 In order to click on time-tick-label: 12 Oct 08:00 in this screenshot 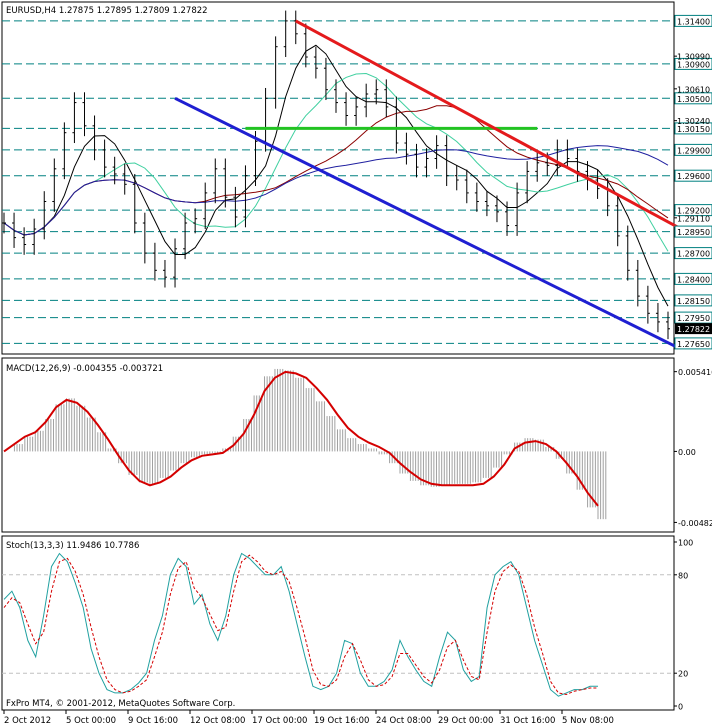, I will do `click(217, 721)`.